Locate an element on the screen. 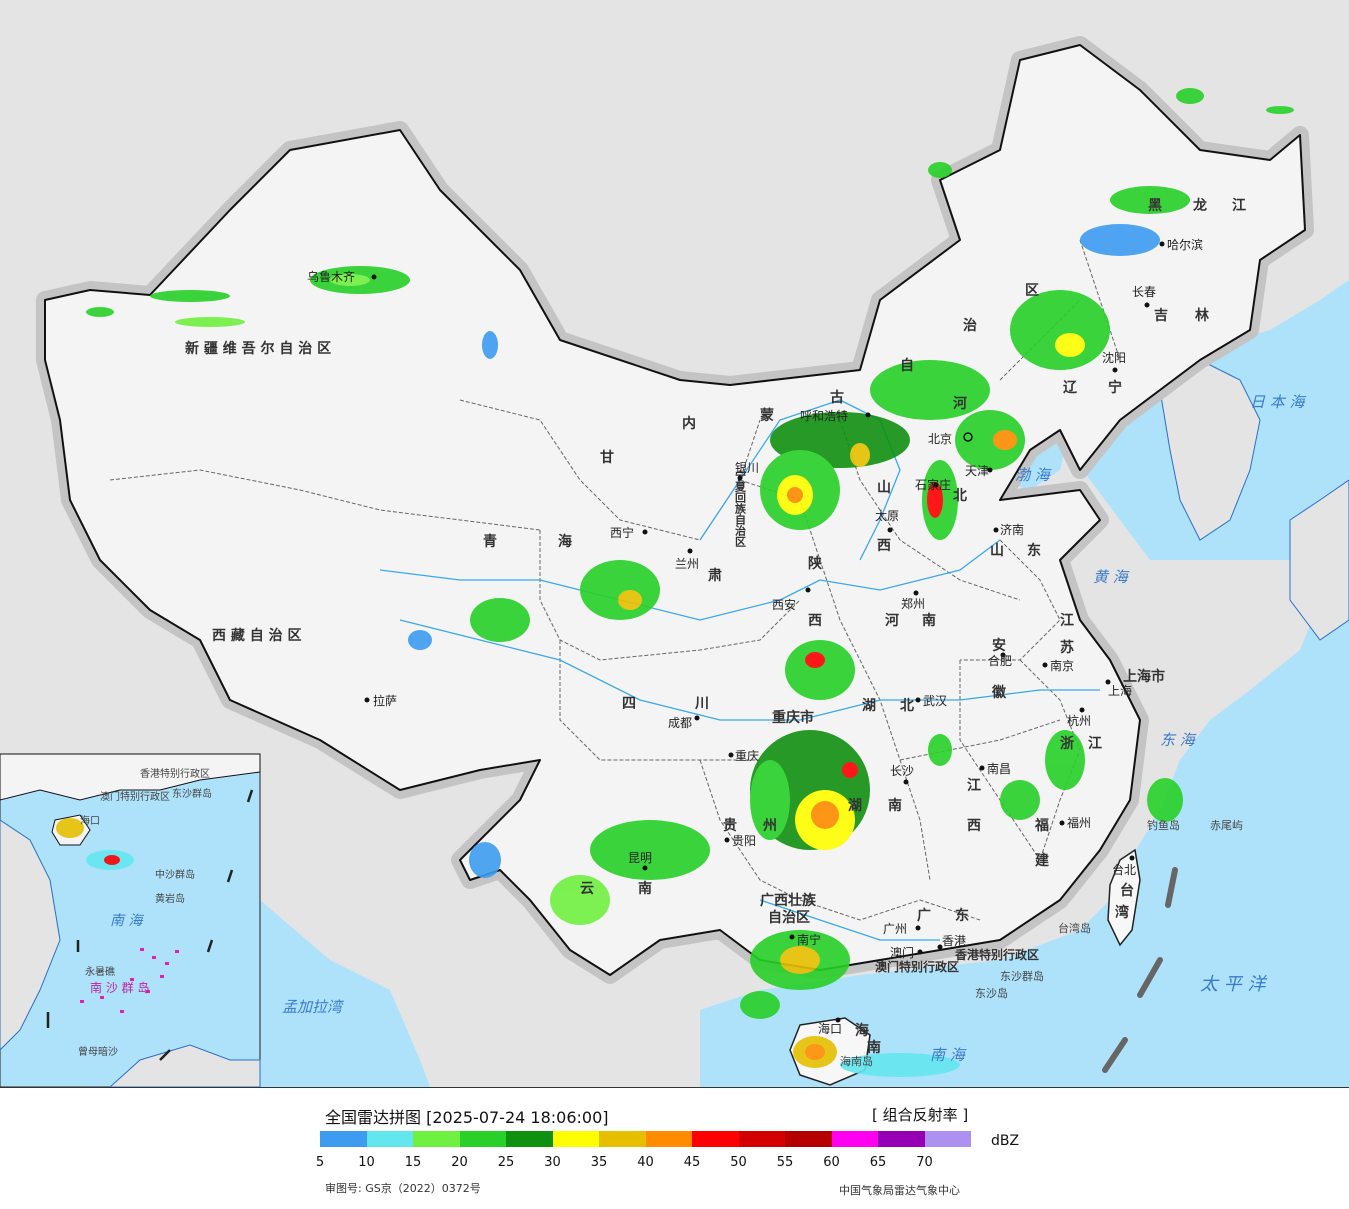  city-label: 南京 is located at coordinates (1062, 665).